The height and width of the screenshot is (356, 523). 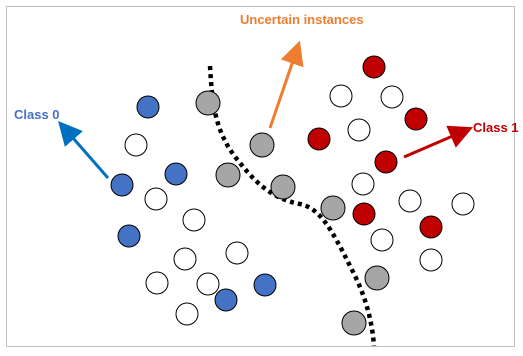 What do you see at coordinates (302, 19) in the screenshot?
I see `uncertain-instances-label: Uncertain instances` at bounding box center [302, 19].